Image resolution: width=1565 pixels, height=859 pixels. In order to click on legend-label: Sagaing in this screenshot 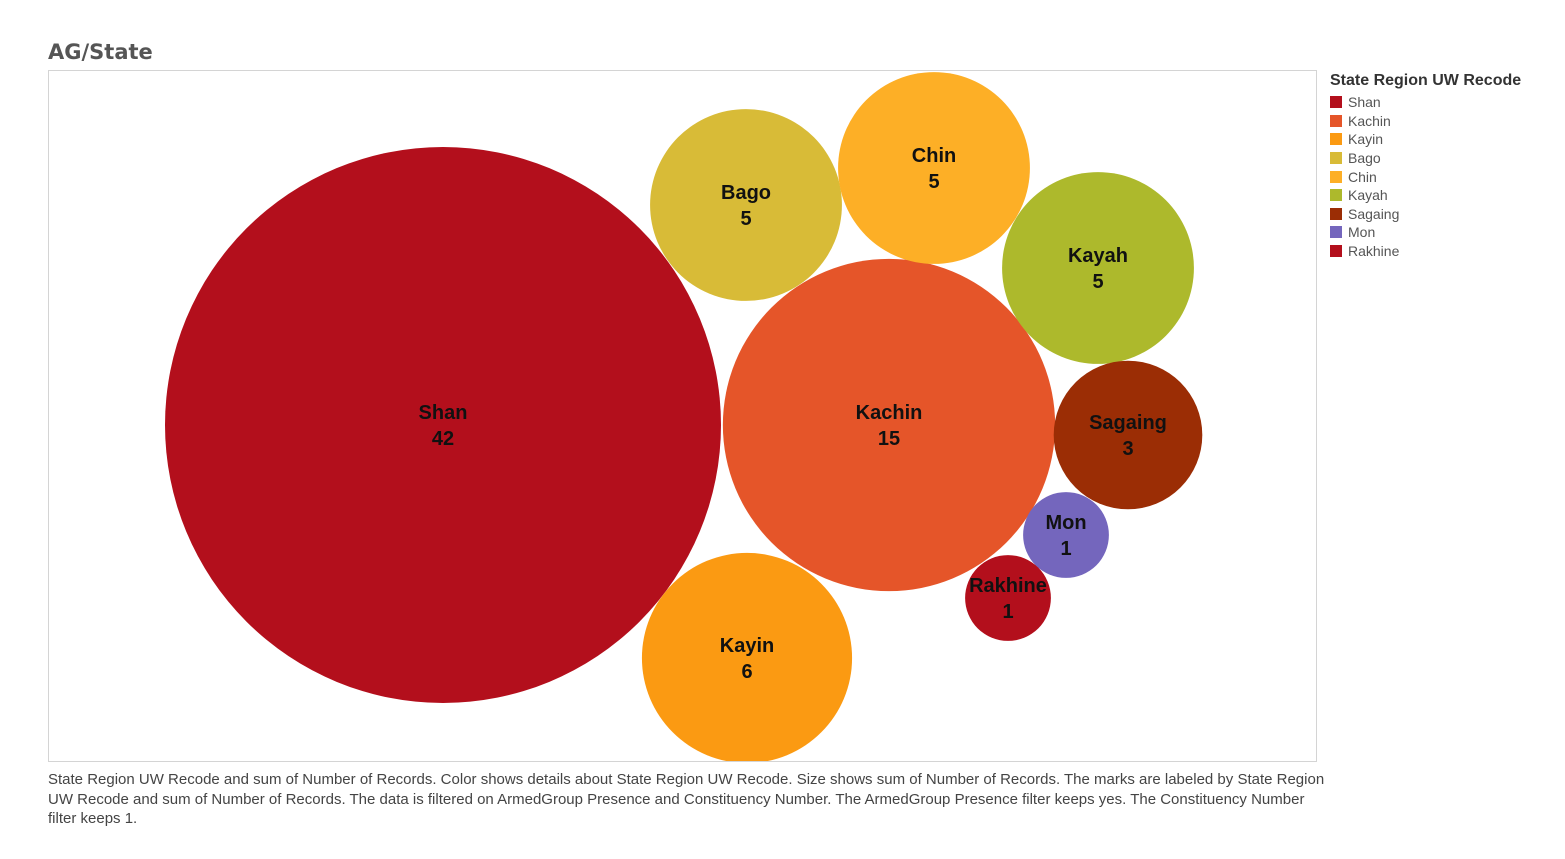, I will do `click(1374, 213)`.